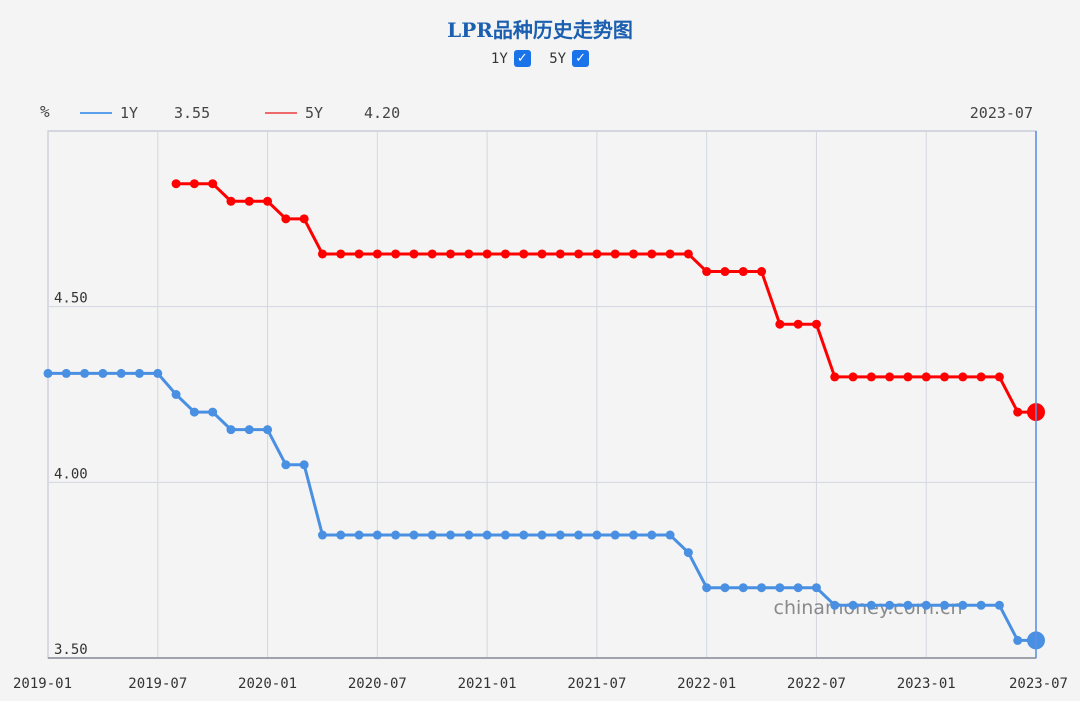 The height and width of the screenshot is (701, 1080). Describe the element at coordinates (581, 58) in the screenshot. I see `toggle-5y-checkbox: ✓` at that location.